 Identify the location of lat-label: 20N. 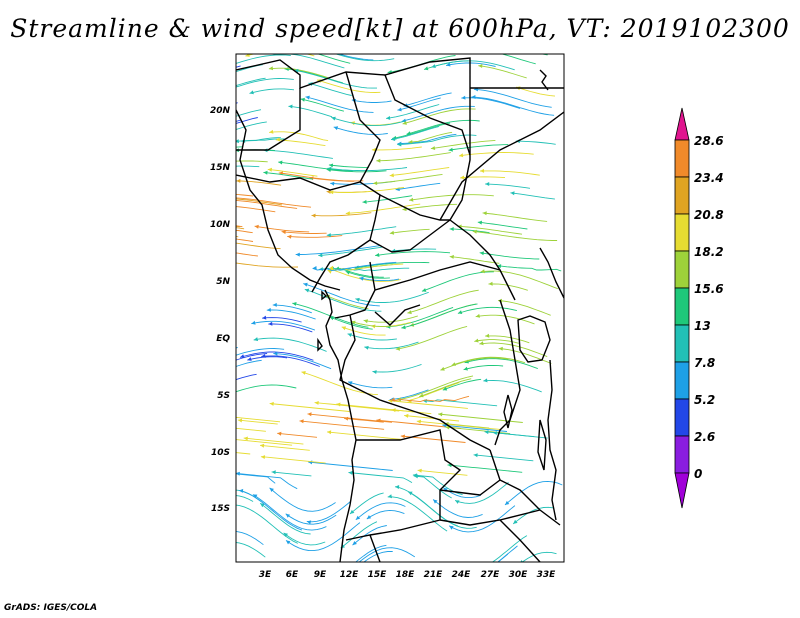
(220, 111).